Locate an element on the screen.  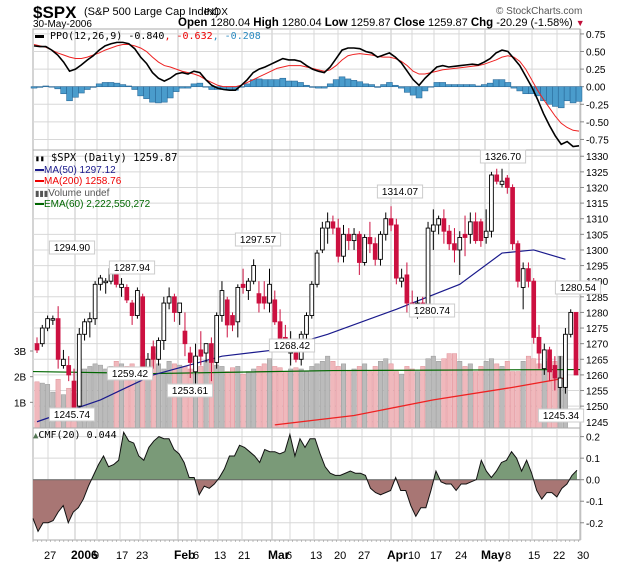
svg-text: 9 is located at coordinates (96, 556).